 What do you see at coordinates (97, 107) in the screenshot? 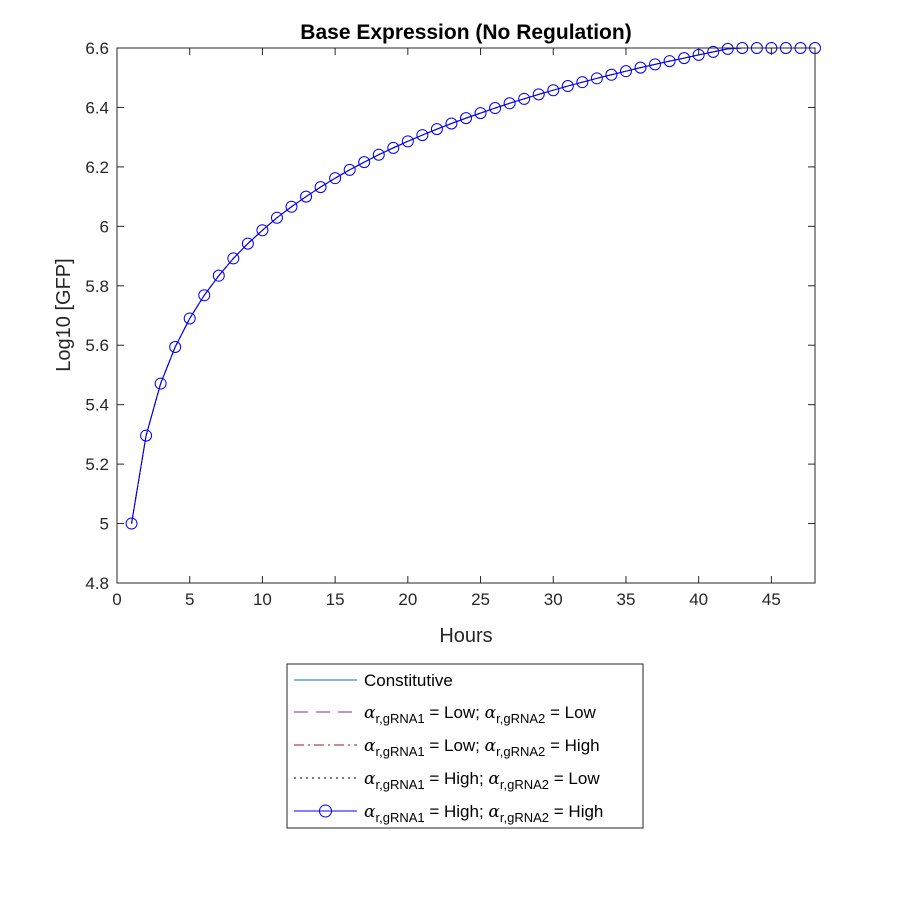
I see `y-tick-label: 6.4` at bounding box center [97, 107].